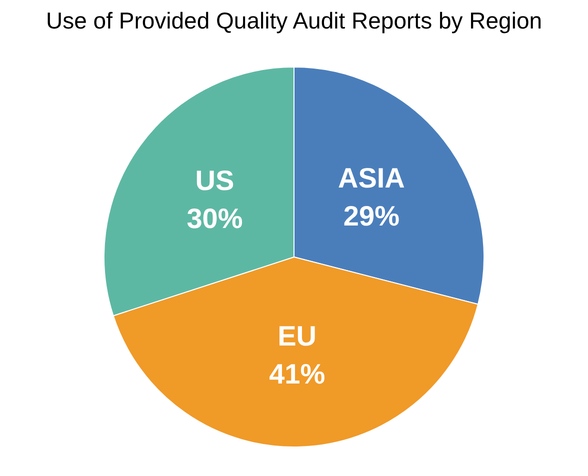 This screenshot has width=588, height=476. What do you see at coordinates (214, 218) in the screenshot?
I see `data-label: 30%` at bounding box center [214, 218].